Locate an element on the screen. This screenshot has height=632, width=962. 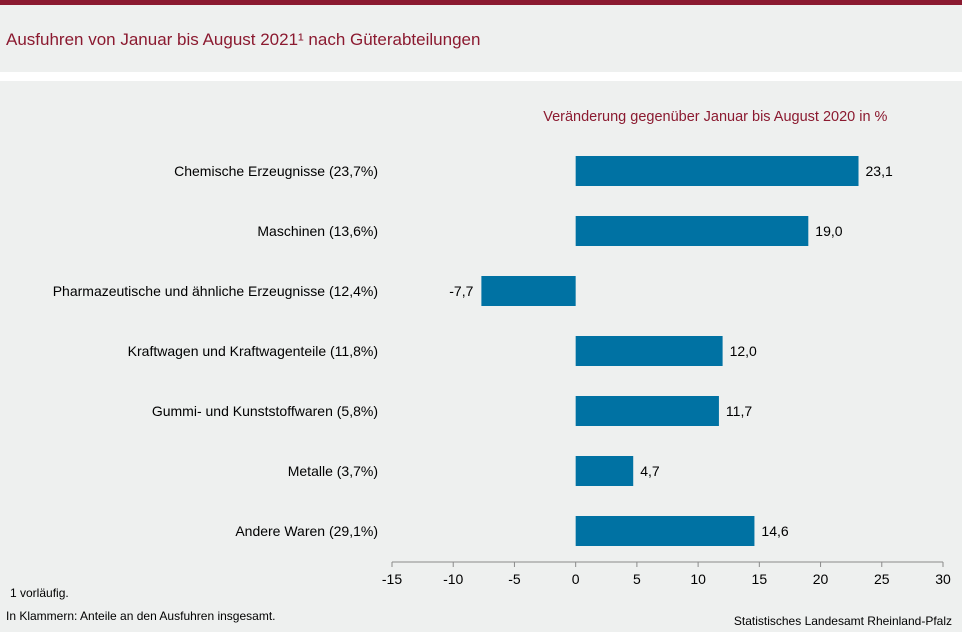
value-label-3: 12,0 is located at coordinates (743, 351).